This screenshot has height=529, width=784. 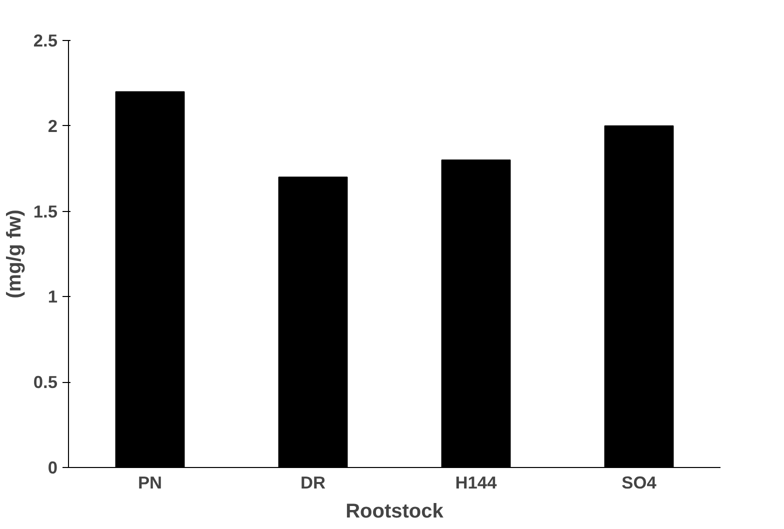 I want to click on x-tick-label: H144, so click(x=476, y=482).